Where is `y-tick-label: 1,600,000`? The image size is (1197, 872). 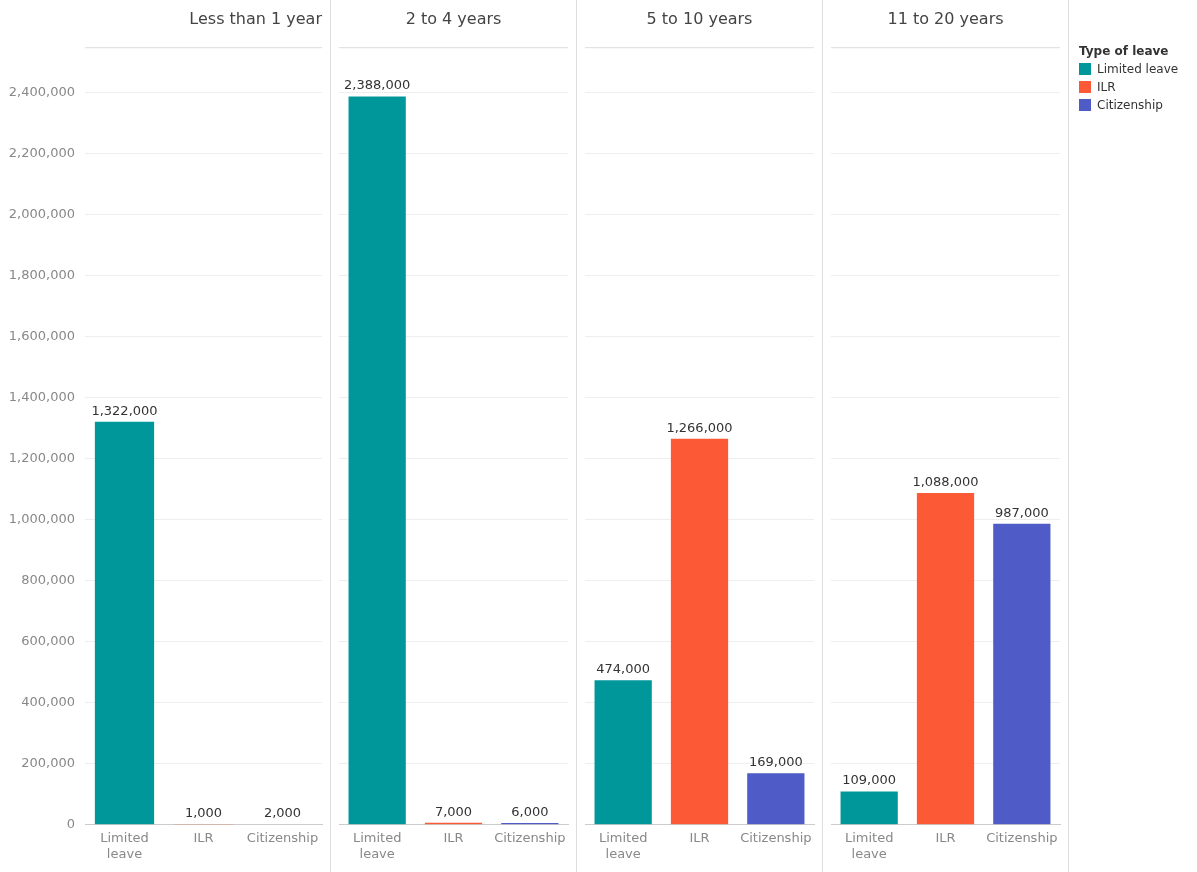 y-tick-label: 1,600,000 is located at coordinates (41, 336).